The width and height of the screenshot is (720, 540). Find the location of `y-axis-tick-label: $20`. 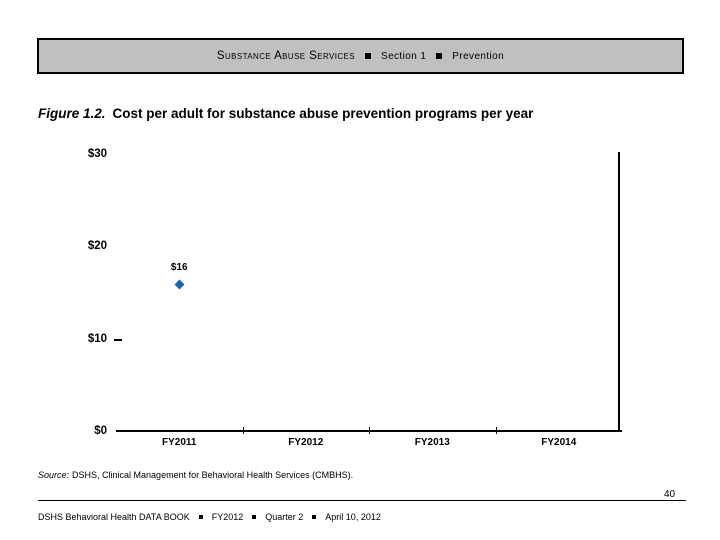

y-axis-tick-label: $20 is located at coordinates (97, 246).